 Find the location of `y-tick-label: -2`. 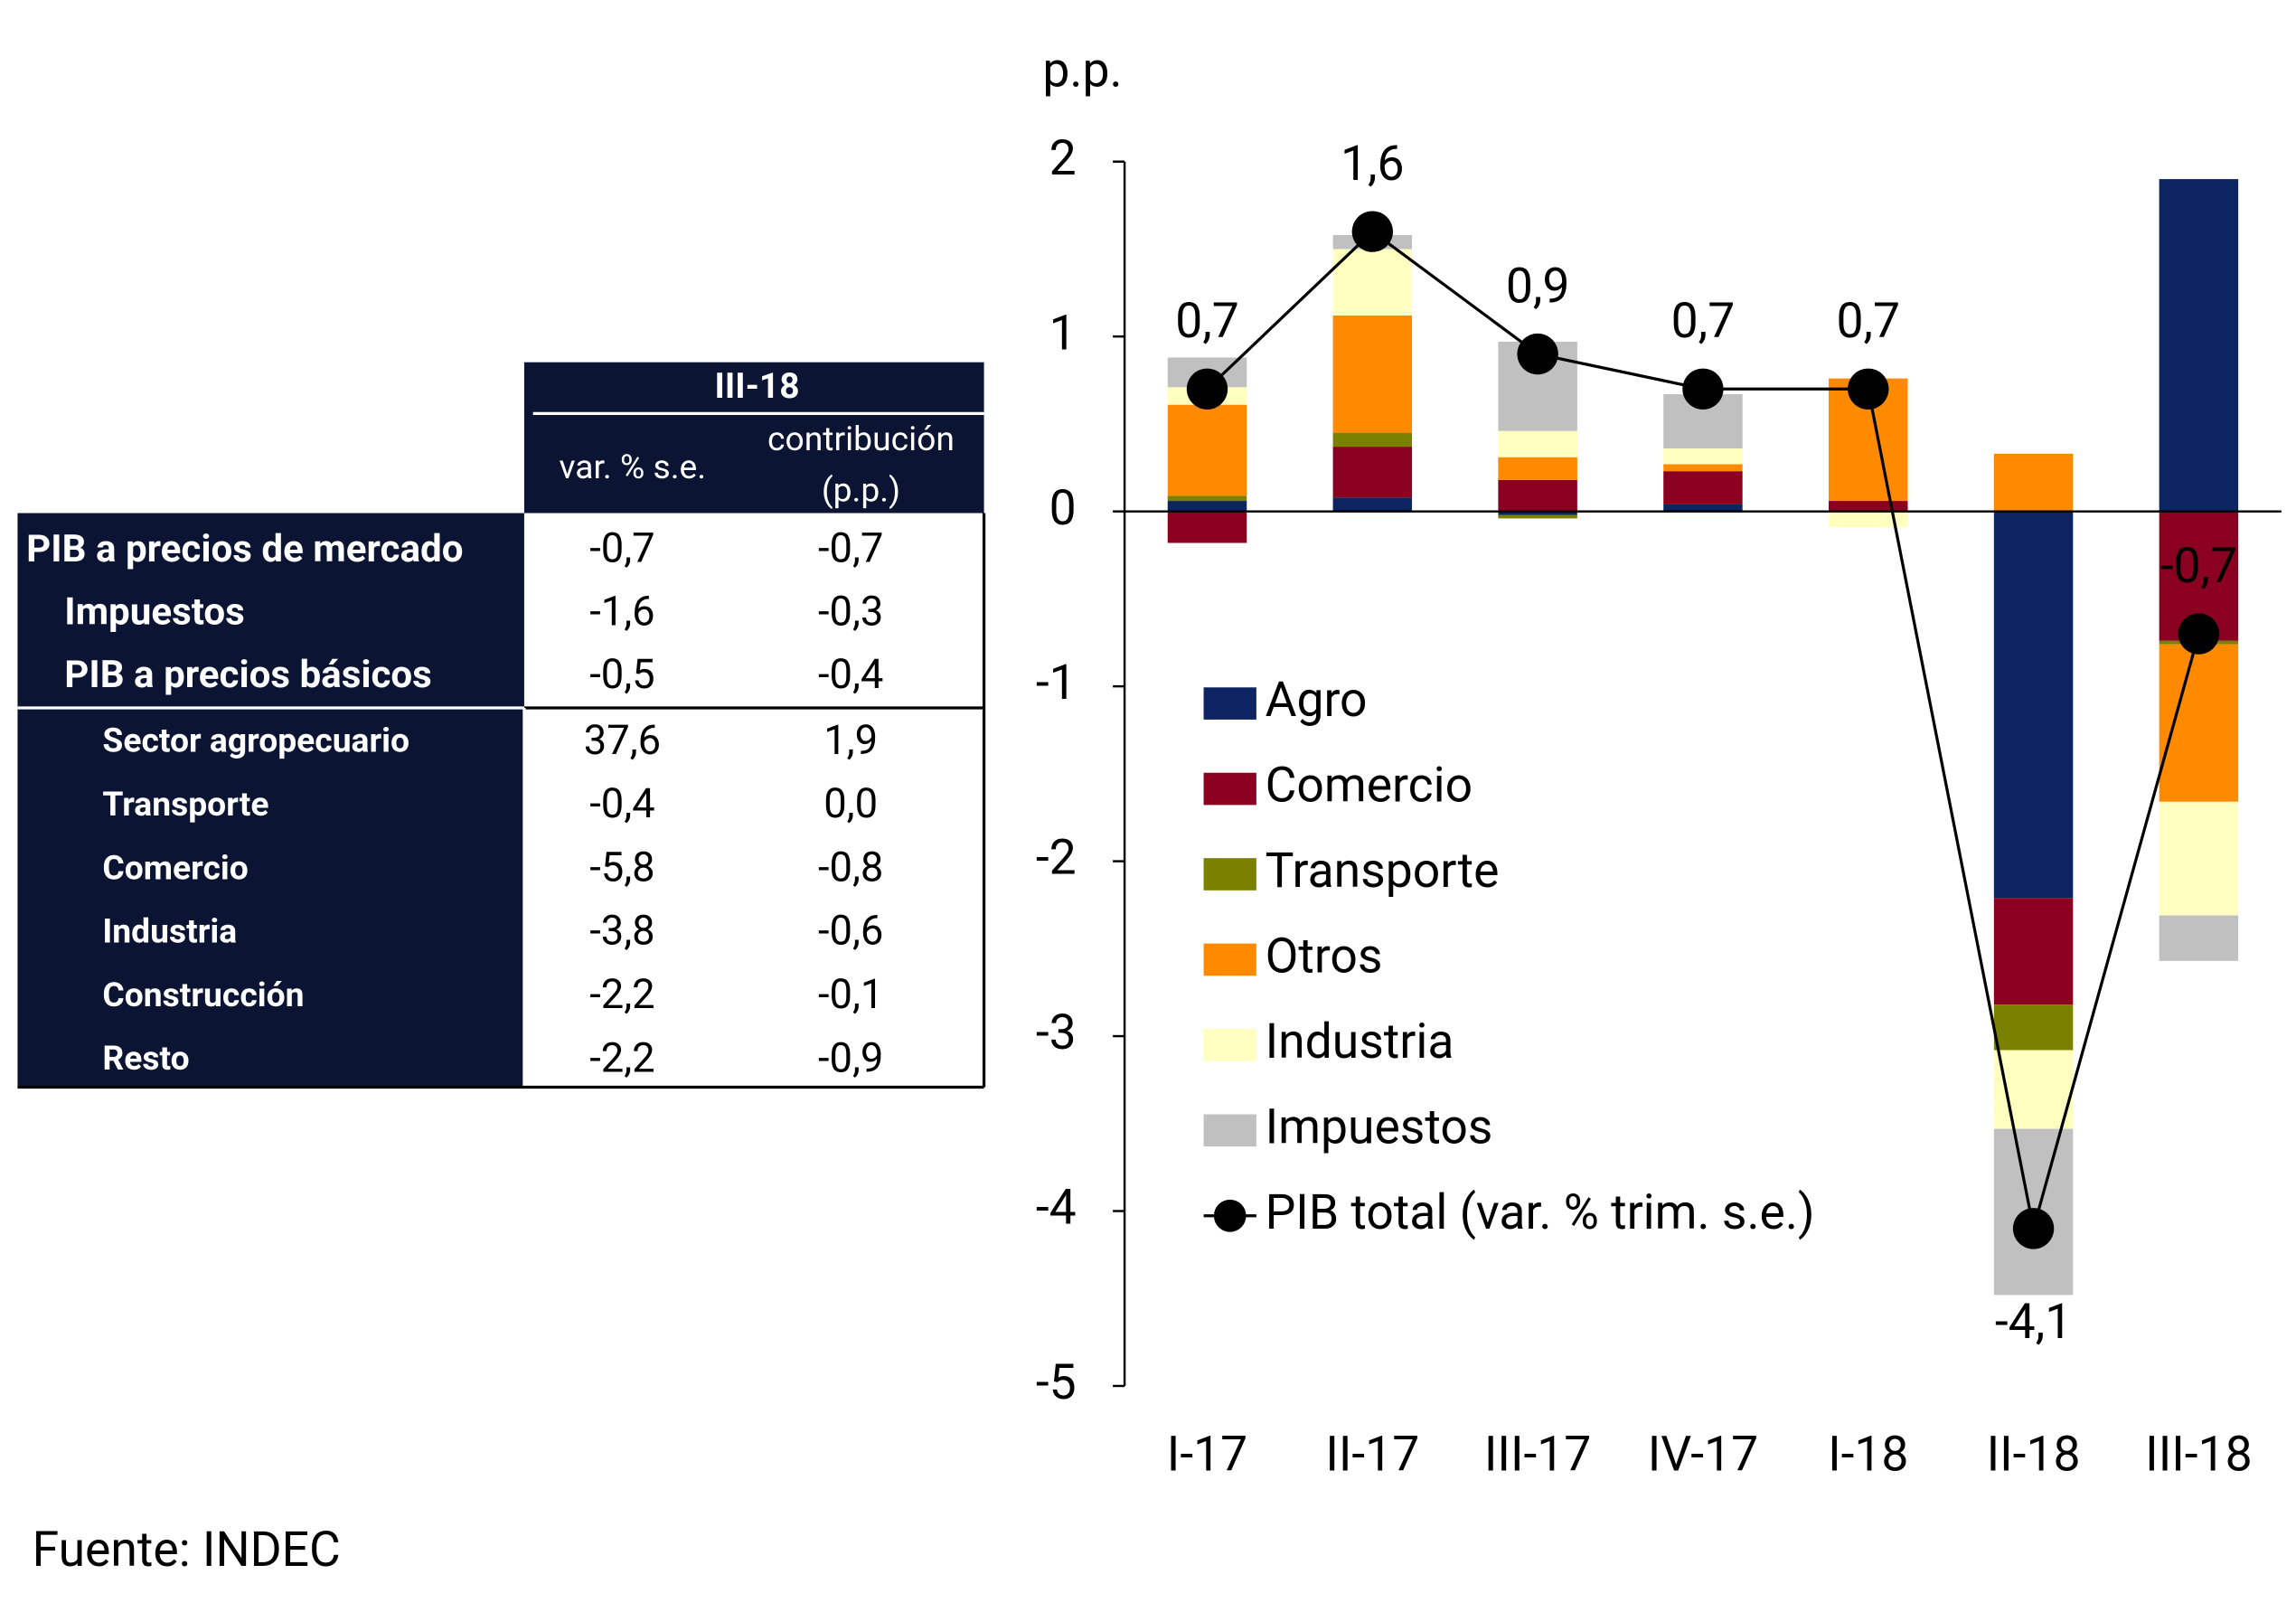

y-tick-label: -2 is located at coordinates (1056, 858).